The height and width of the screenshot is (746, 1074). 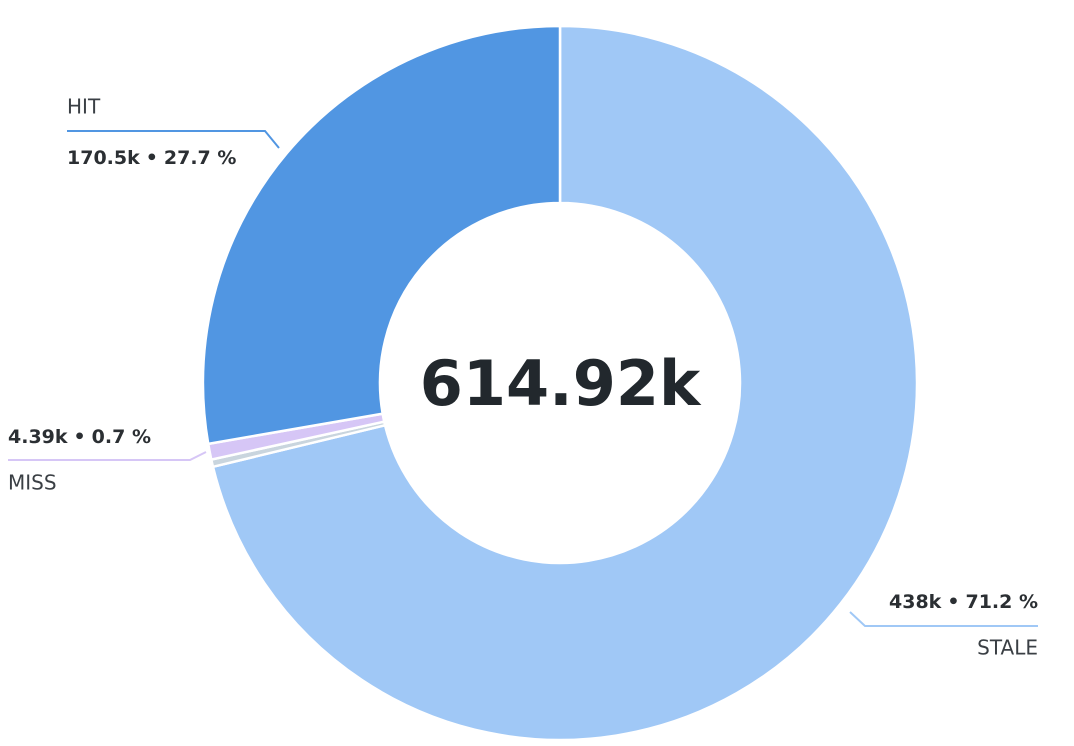 What do you see at coordinates (915, 602) in the screenshot?
I see `value-label: 438k` at bounding box center [915, 602].